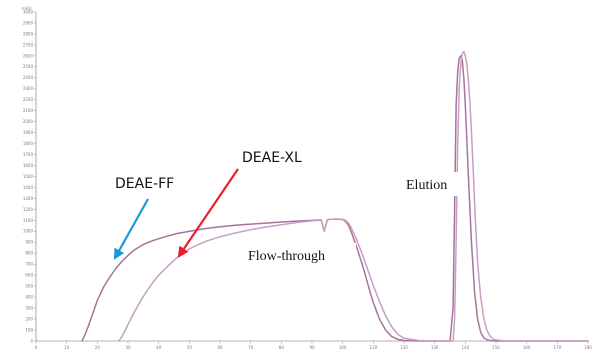  What do you see at coordinates (29, 286) in the screenshot?
I see `y-tick-label: 500` at bounding box center [29, 286].